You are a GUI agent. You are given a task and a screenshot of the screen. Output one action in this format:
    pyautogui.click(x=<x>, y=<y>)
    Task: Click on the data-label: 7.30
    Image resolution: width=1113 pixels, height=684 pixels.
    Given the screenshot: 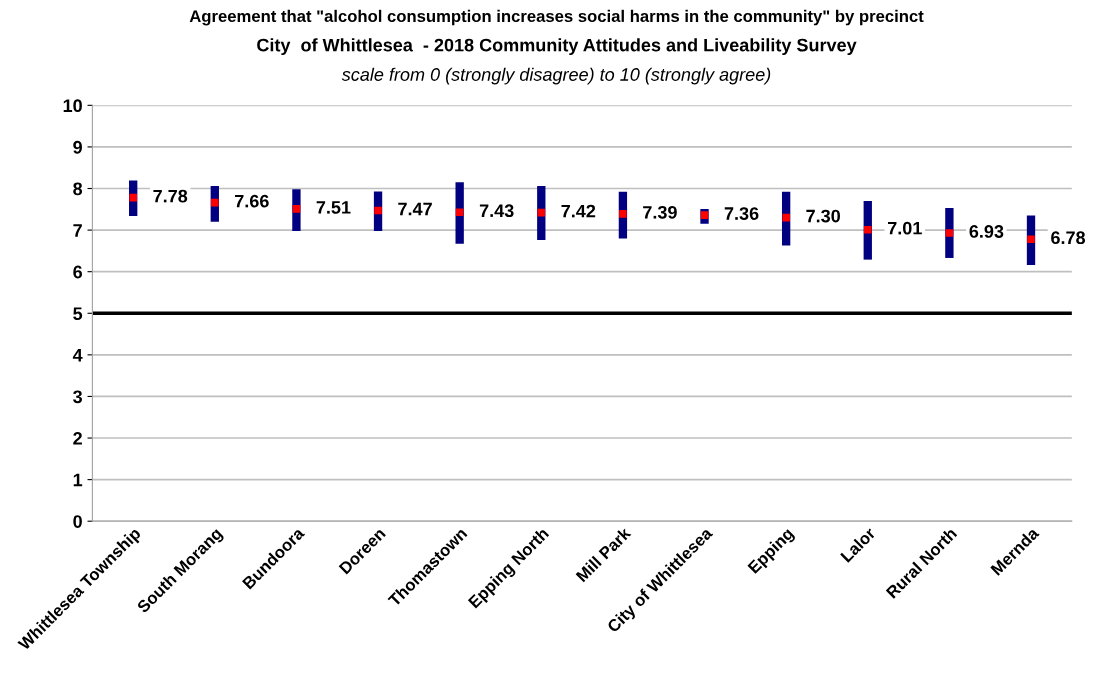 What is the action you would take?
    pyautogui.click(x=823, y=216)
    